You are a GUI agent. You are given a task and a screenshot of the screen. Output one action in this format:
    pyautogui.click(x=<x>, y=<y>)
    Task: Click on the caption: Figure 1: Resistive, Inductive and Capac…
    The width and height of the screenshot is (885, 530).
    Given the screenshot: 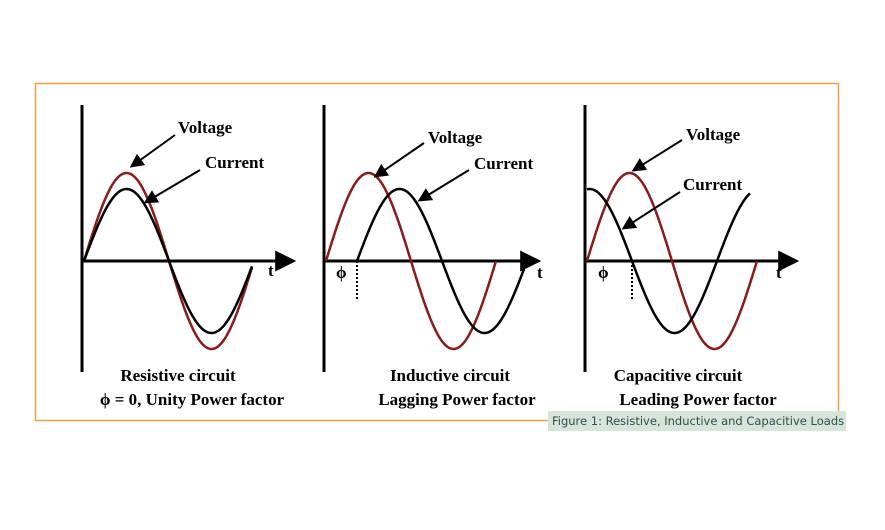 What is the action you would take?
    pyautogui.click(x=698, y=421)
    